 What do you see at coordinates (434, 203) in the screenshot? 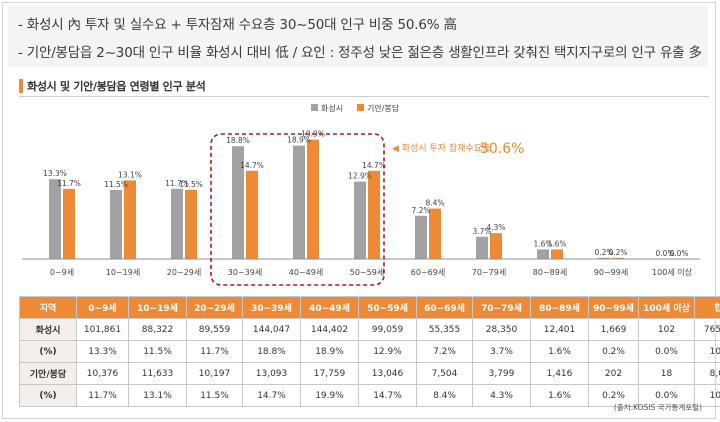
I see `value-label-gian-6: 8.4%` at bounding box center [434, 203].